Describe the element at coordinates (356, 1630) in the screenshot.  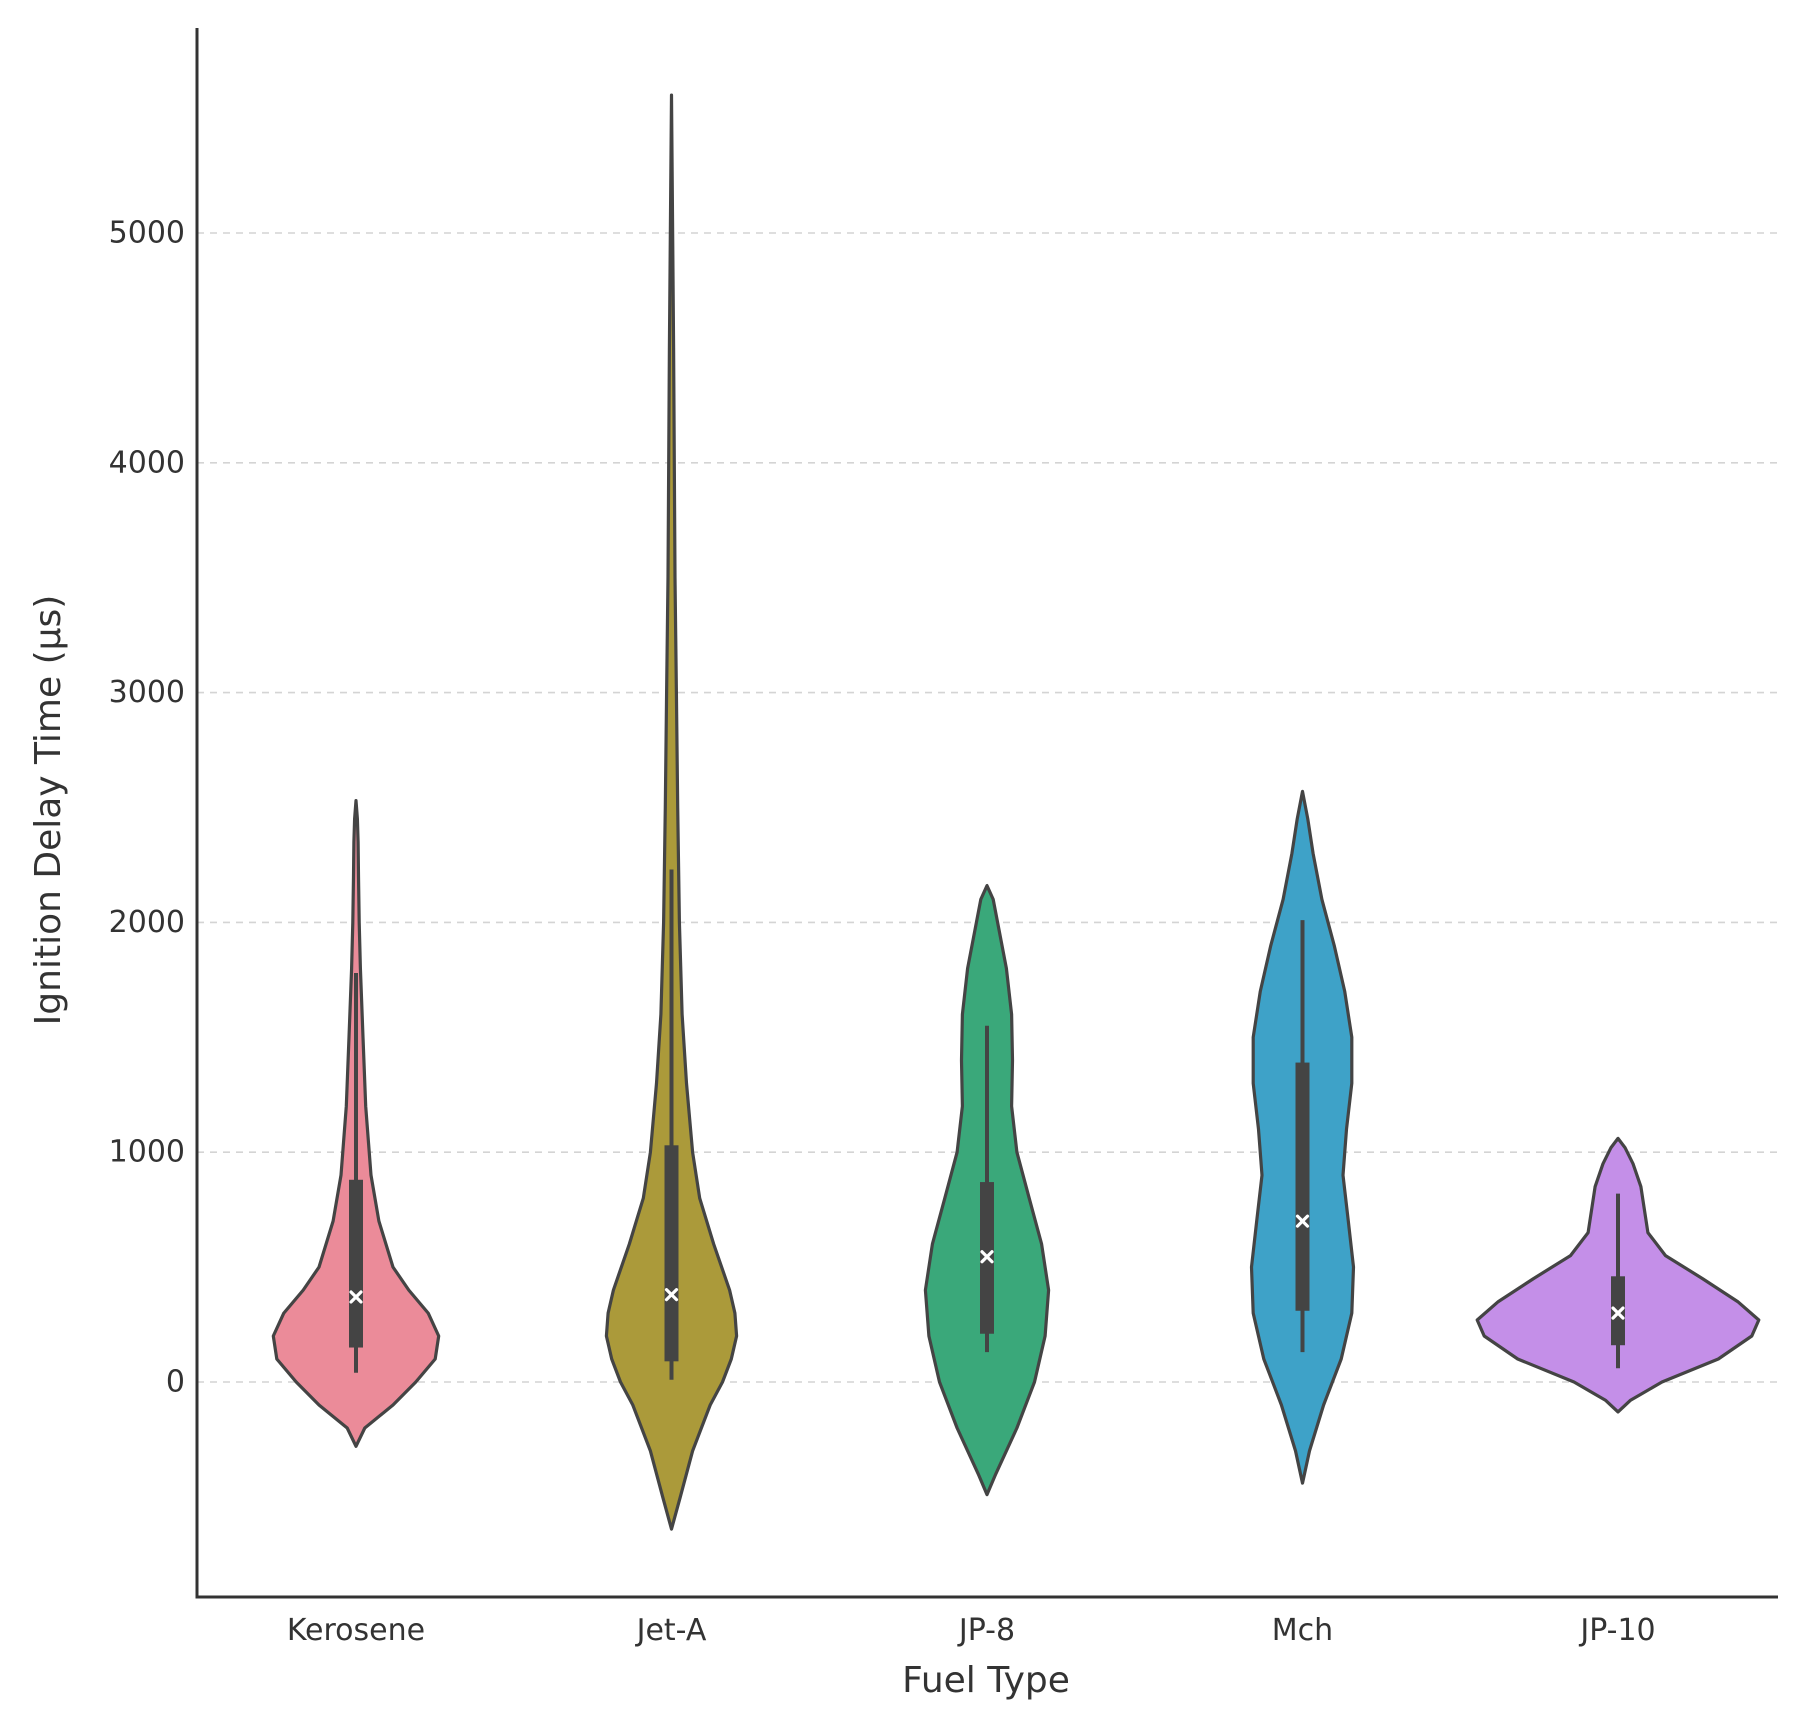
I see `x-tick-label: Kerosene` at that location.